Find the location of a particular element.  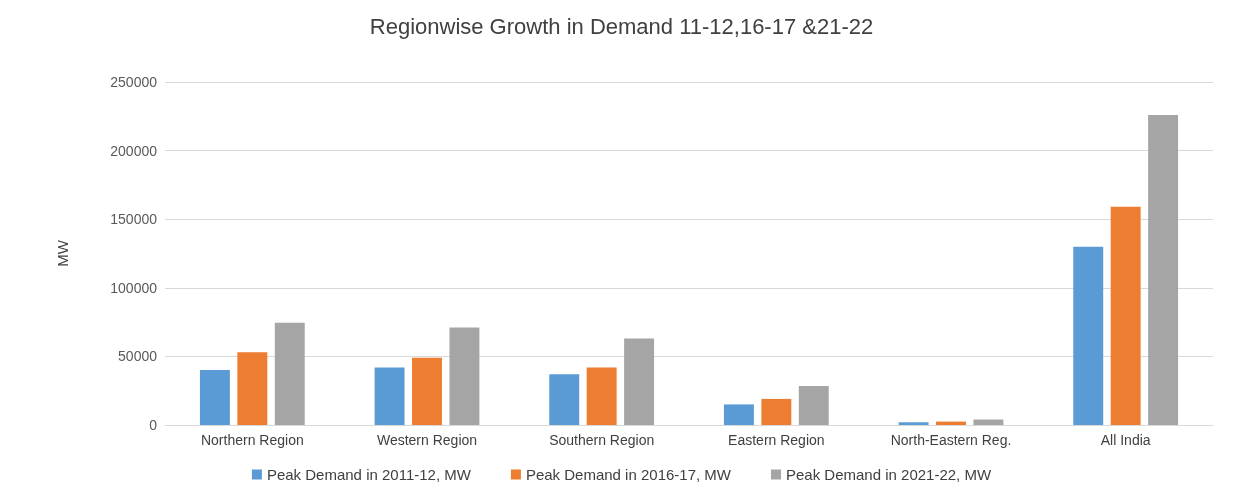

x-tick-label: Eastern Region is located at coordinates (776, 440).